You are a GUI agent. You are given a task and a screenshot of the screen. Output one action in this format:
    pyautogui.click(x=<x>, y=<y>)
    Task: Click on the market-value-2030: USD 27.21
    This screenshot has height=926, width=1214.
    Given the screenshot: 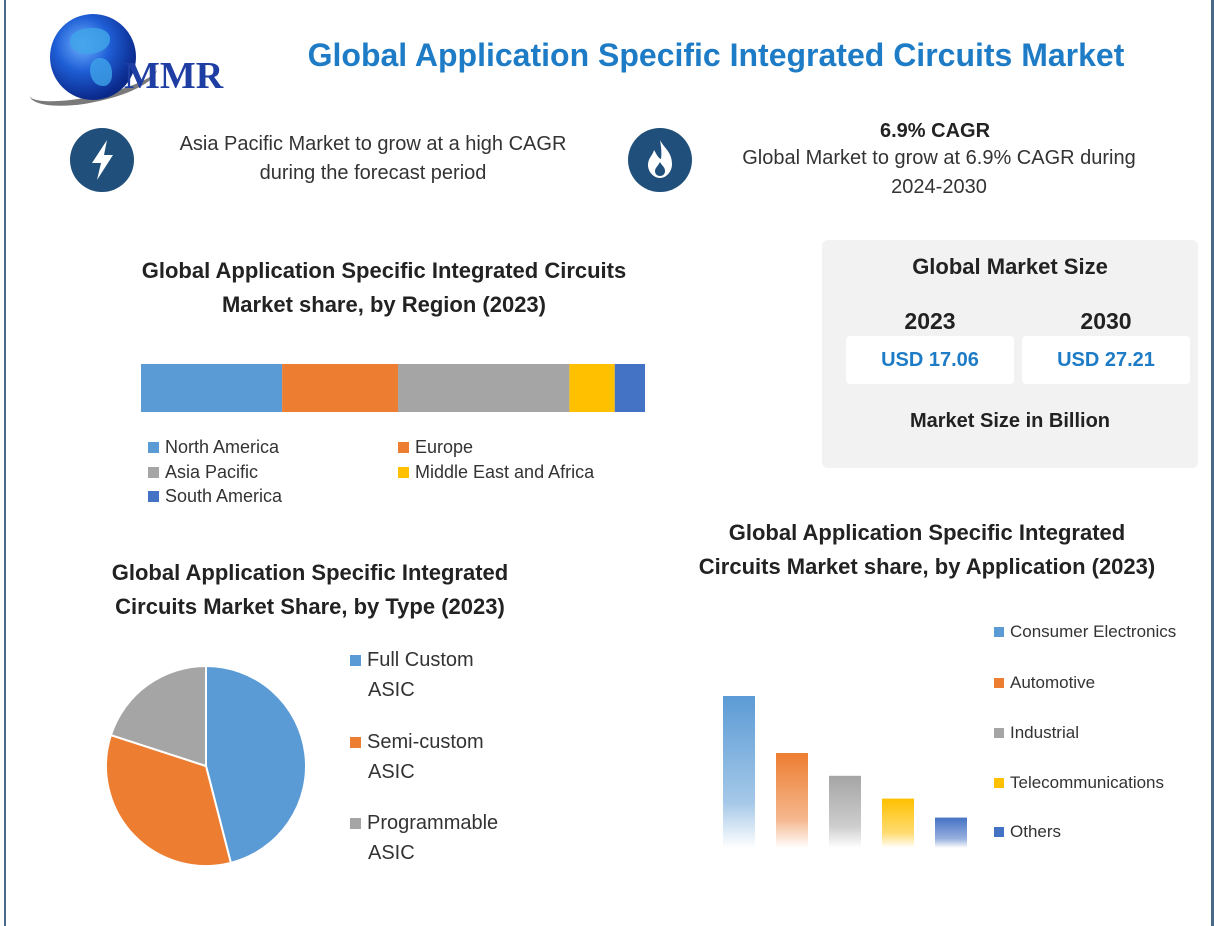 What is the action you would take?
    pyautogui.click(x=1106, y=360)
    